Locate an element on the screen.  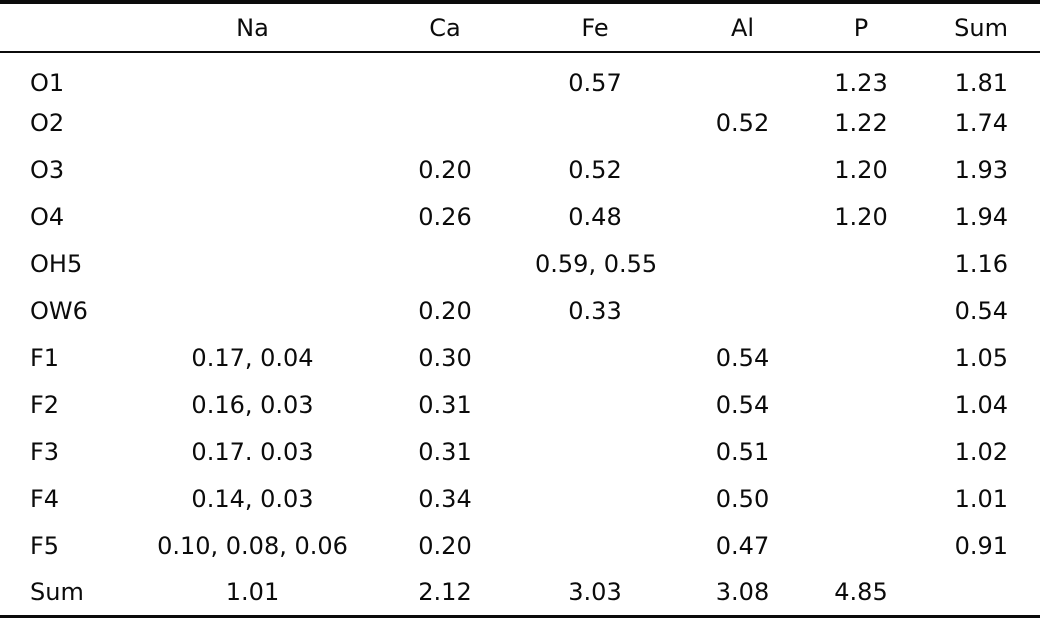
table-cell: 1.74 is located at coordinates (981, 122).